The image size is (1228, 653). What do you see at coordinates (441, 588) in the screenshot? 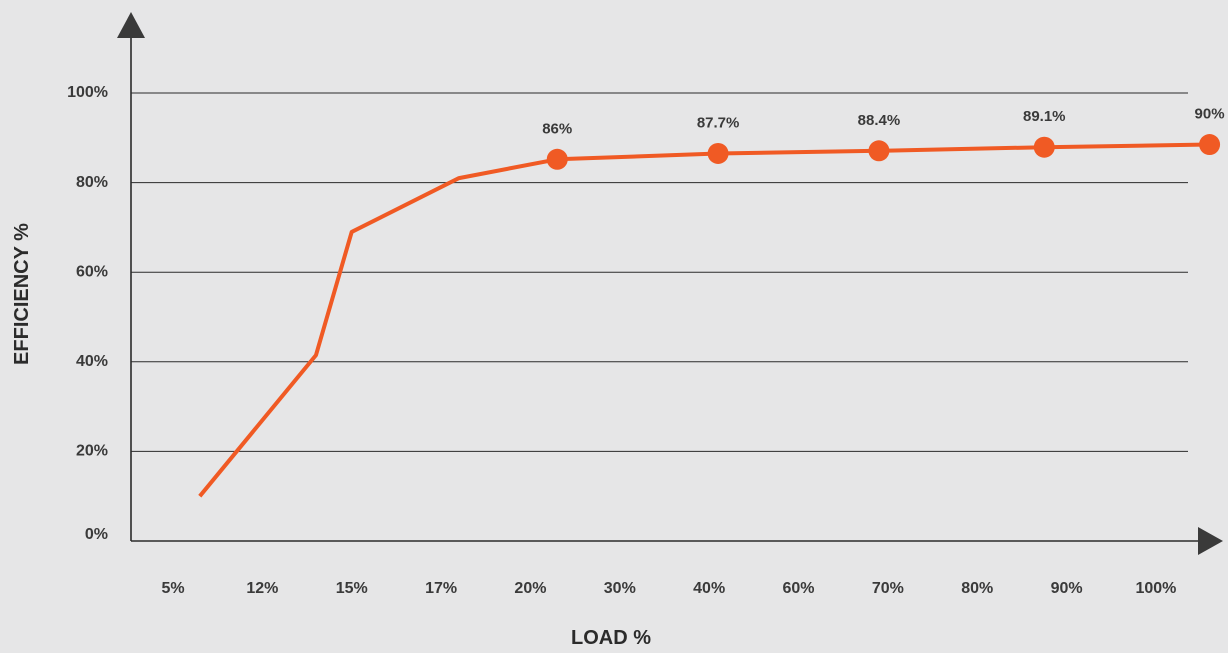
I see `x-tick-label: 17%` at bounding box center [441, 588].